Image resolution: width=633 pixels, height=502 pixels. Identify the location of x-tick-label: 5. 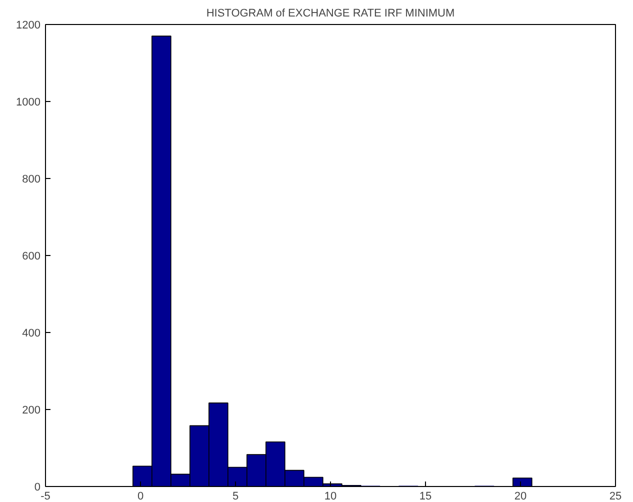
(235, 496).